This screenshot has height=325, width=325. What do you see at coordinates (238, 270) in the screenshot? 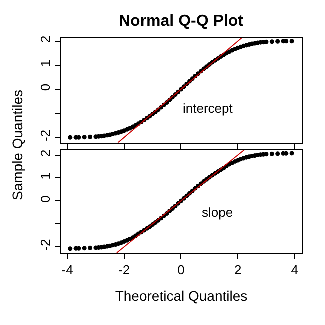
I see `x-tick-label: 2` at bounding box center [238, 270].